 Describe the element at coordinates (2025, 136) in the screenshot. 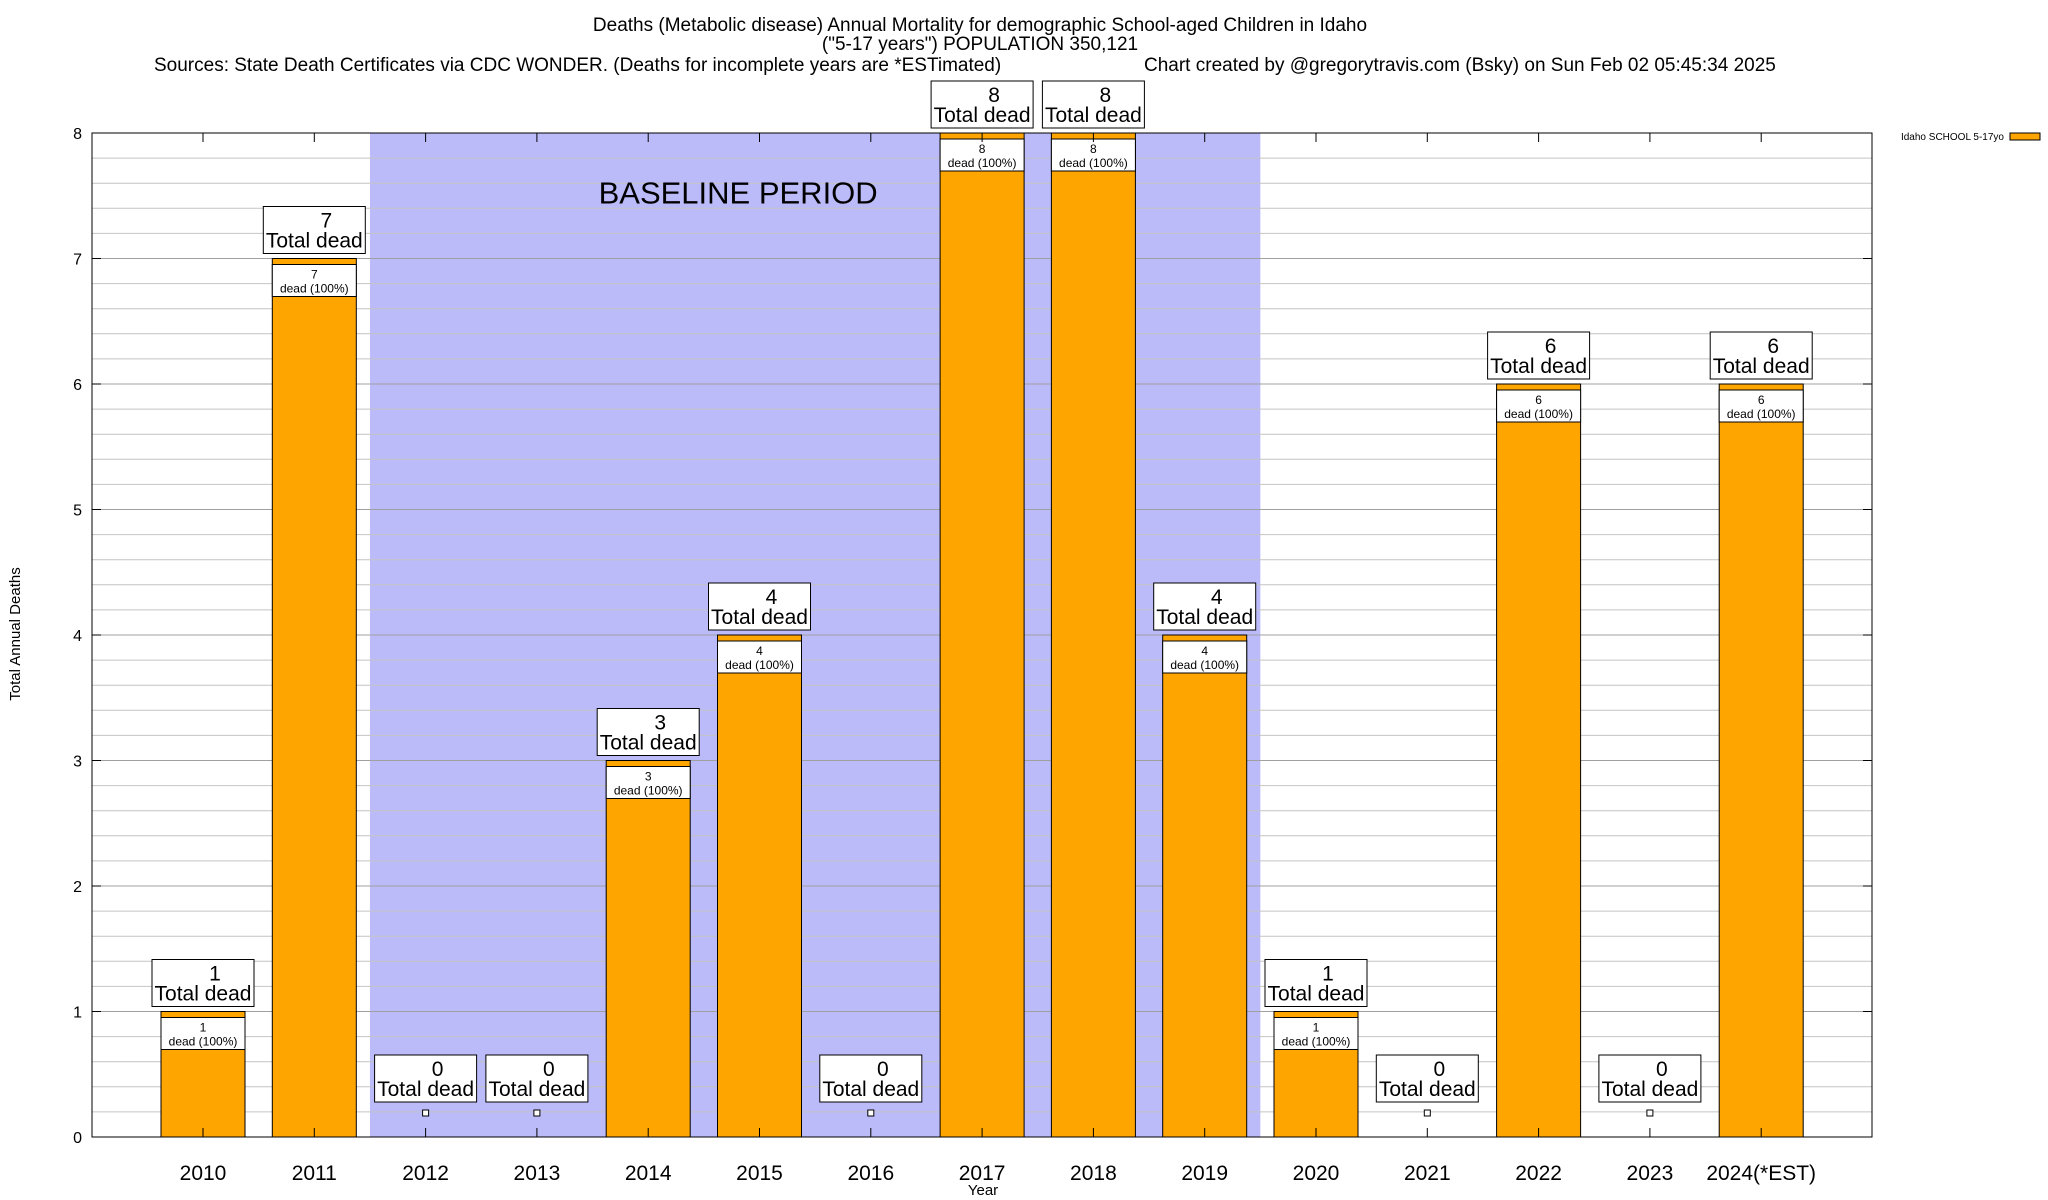

I see `legend-swatch` at that location.